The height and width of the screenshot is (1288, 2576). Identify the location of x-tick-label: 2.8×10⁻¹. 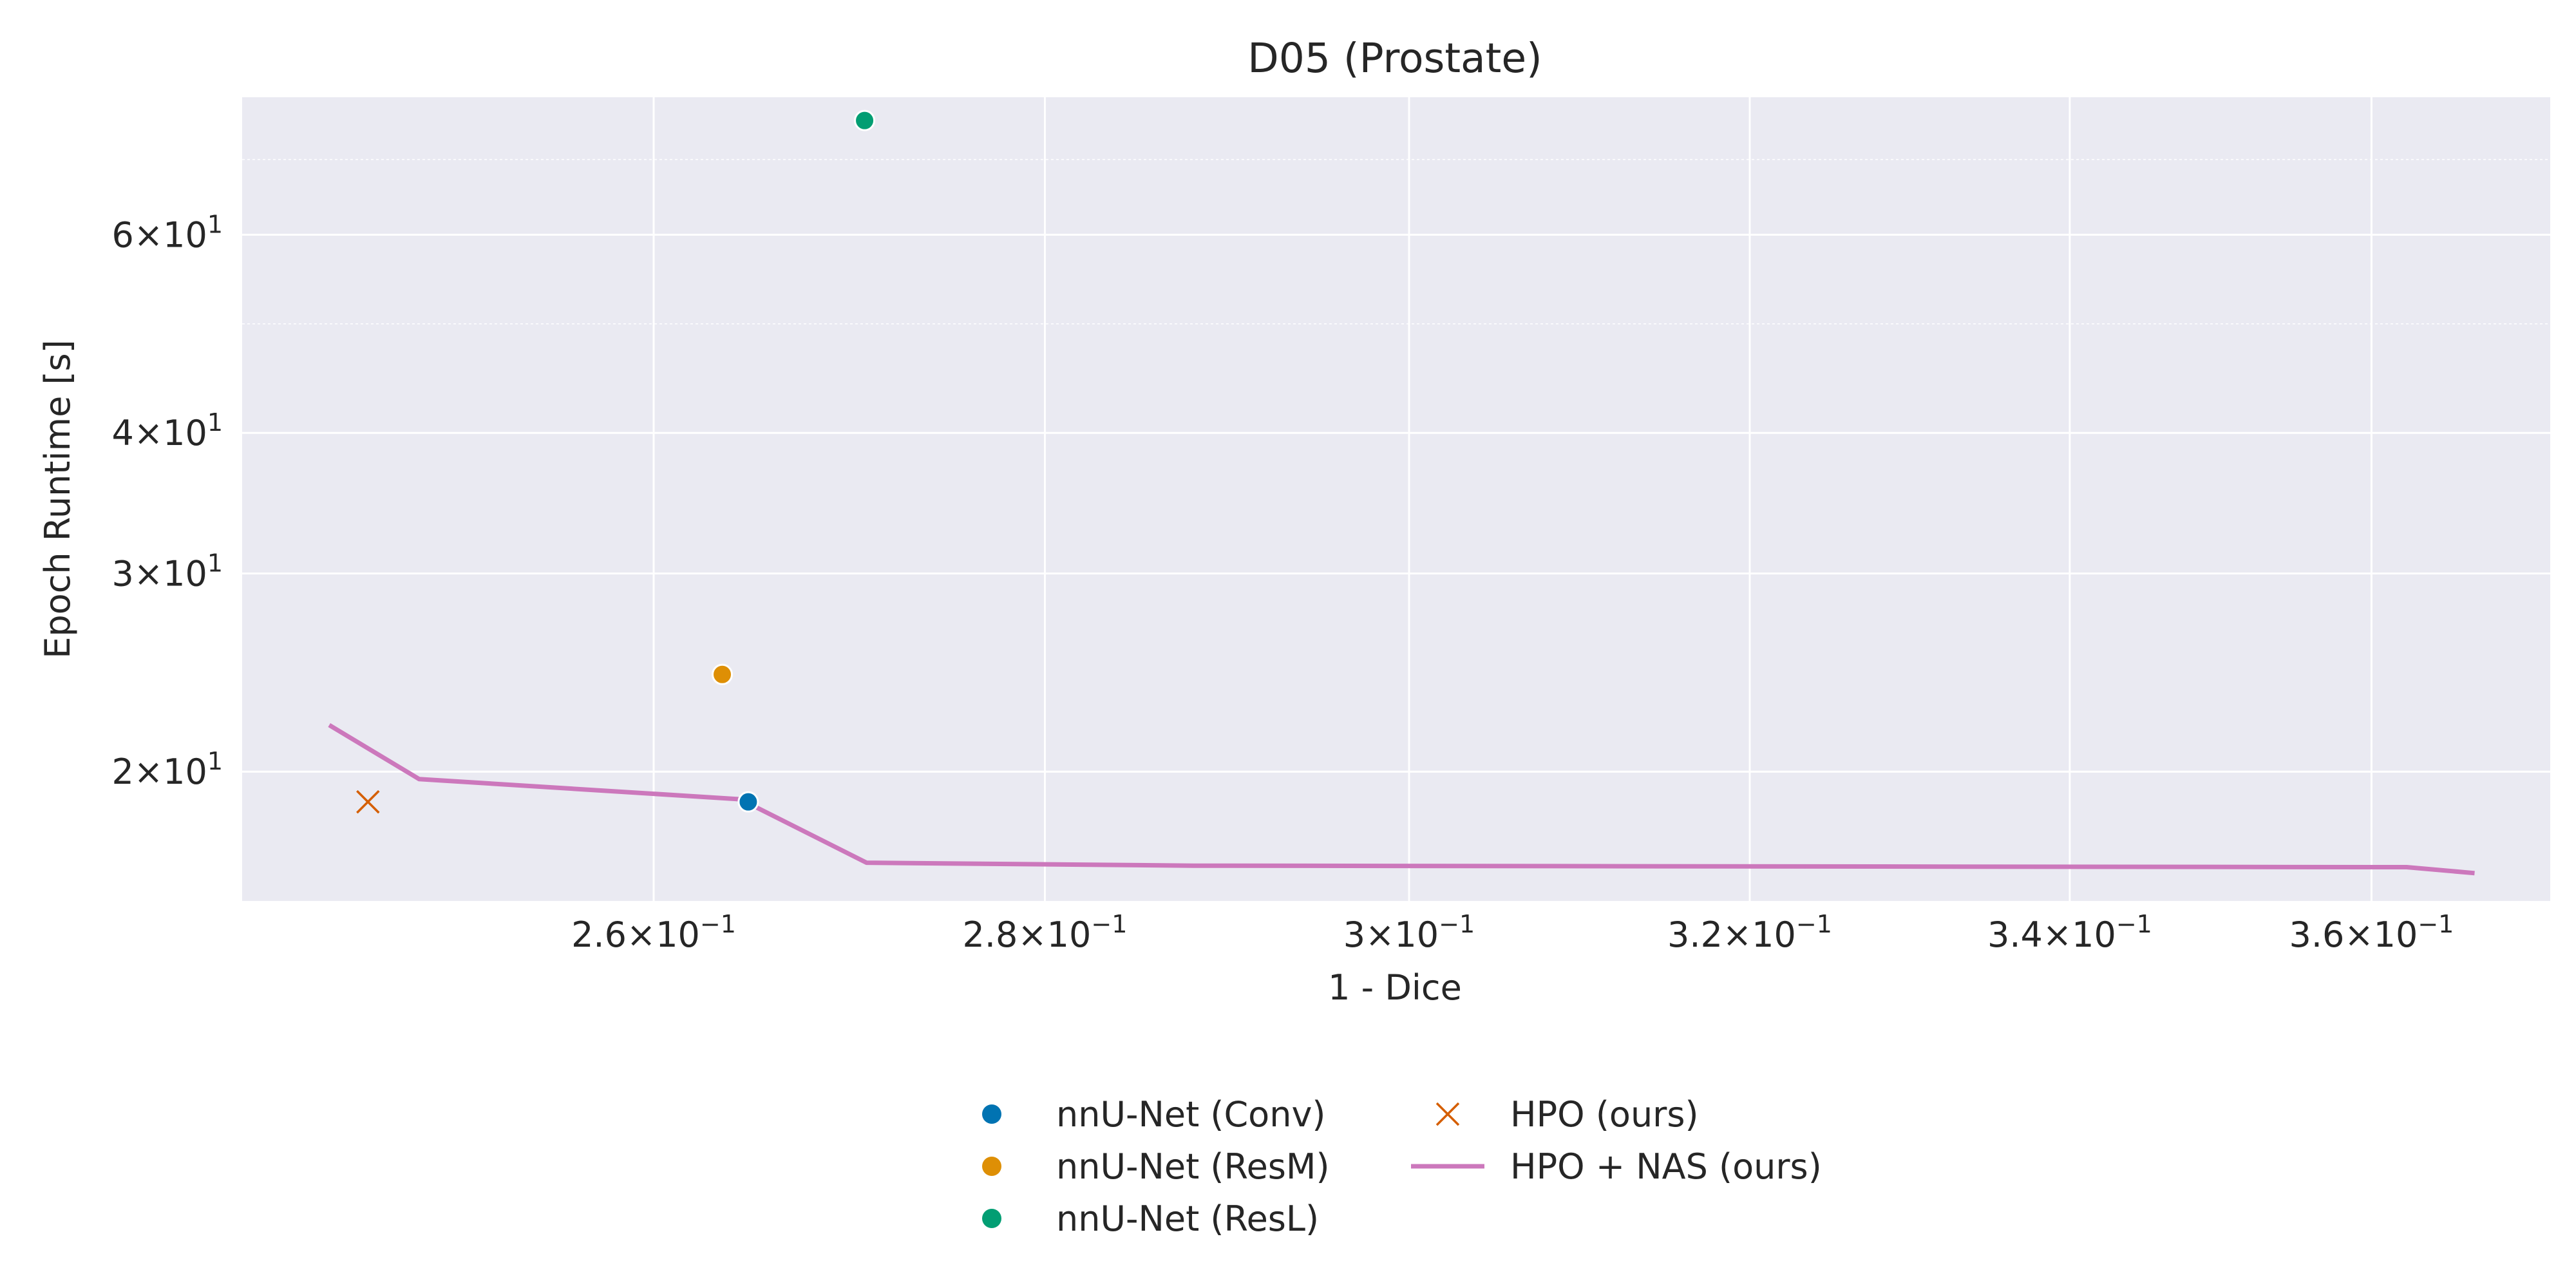
(1045, 933).